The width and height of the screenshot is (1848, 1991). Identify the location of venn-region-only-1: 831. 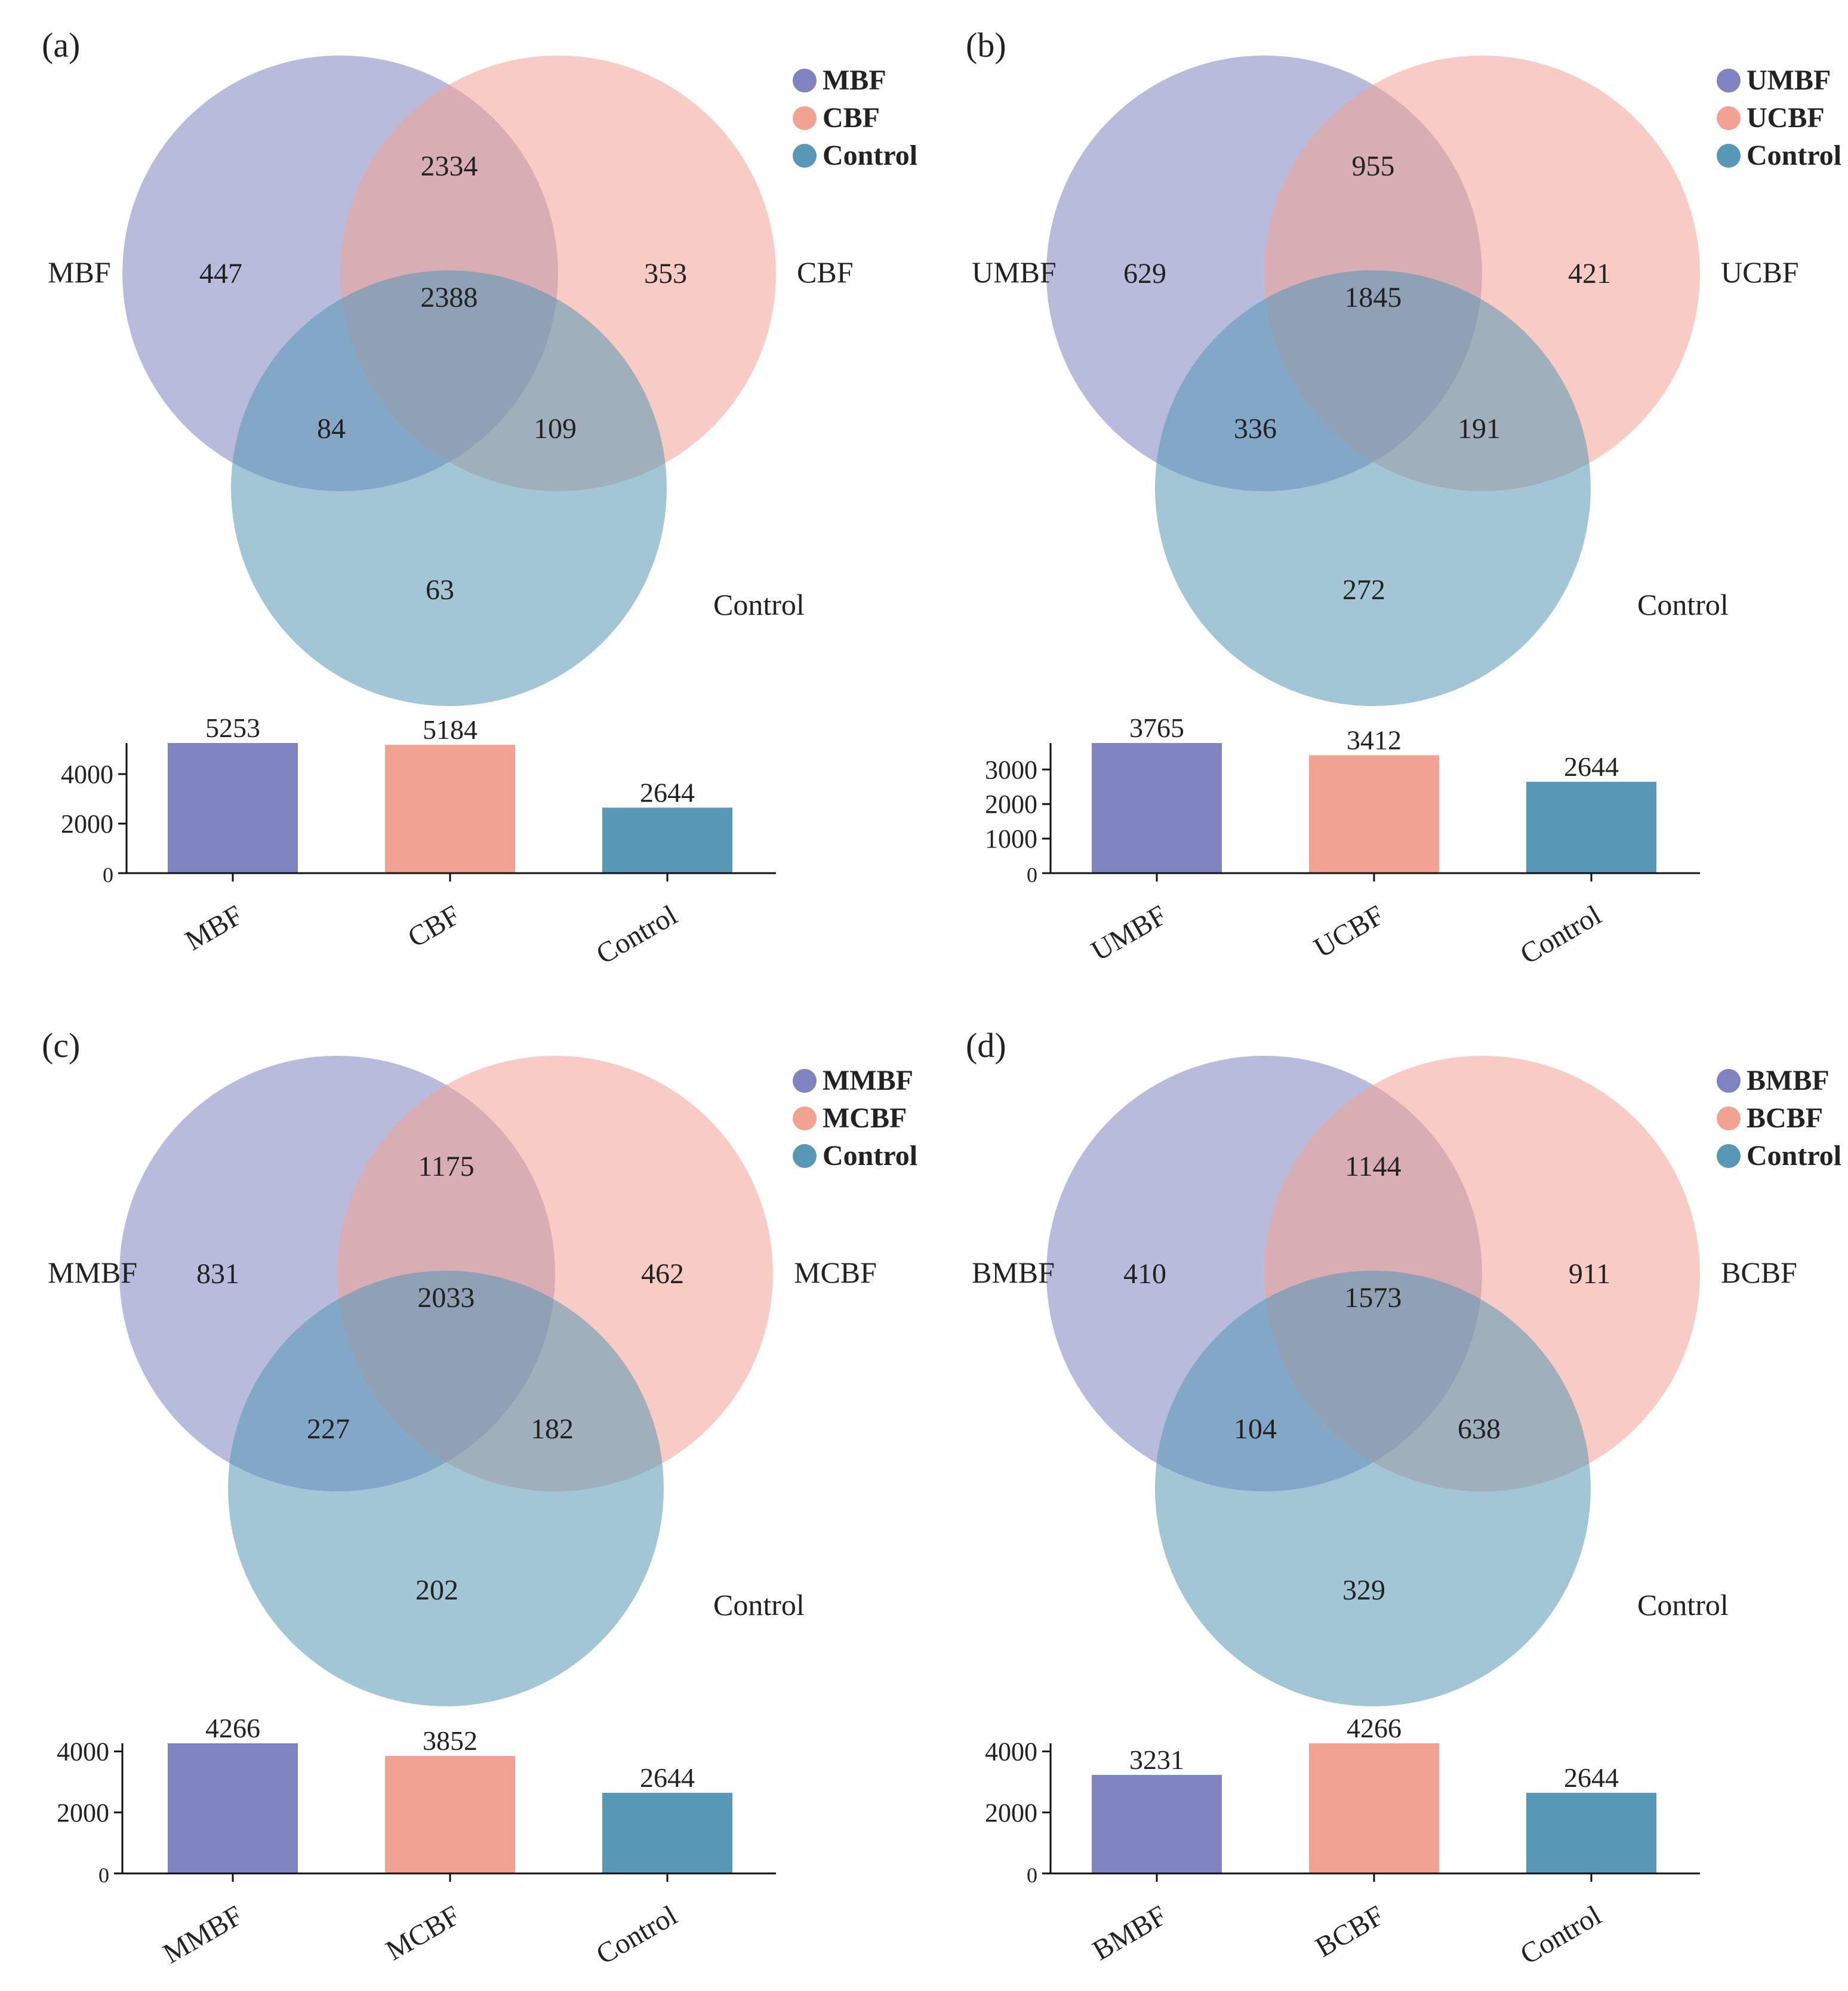
(217, 1274).